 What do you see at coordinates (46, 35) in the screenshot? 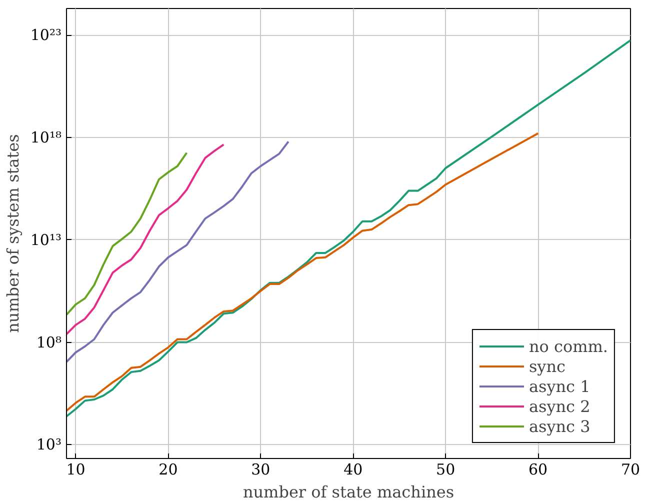
I see `y-tick-label: 10²³` at bounding box center [46, 35].